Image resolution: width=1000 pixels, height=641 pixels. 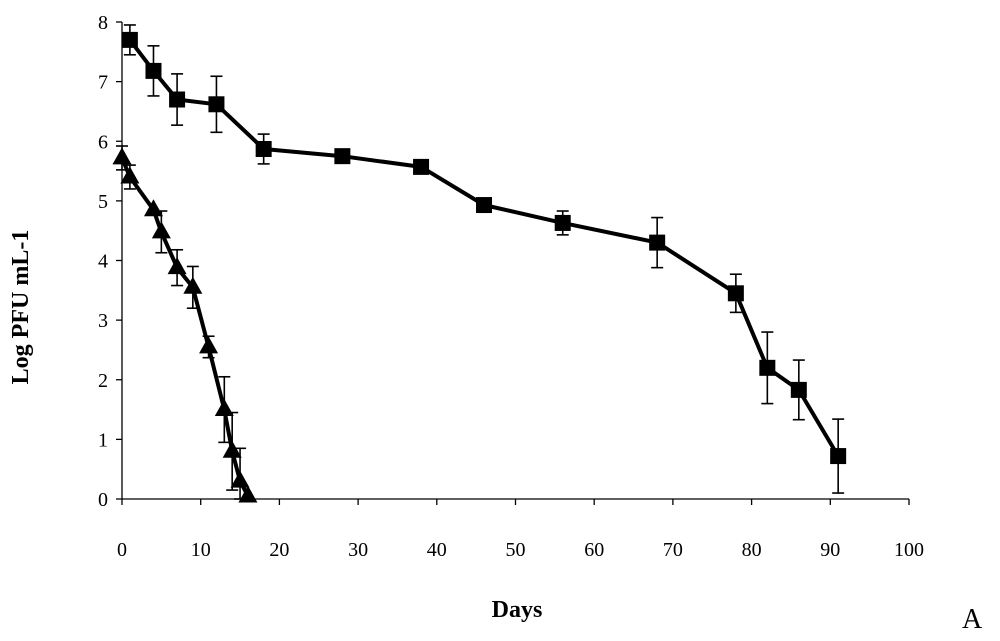 I want to click on x-tick-label: 0, so click(x=122, y=550).